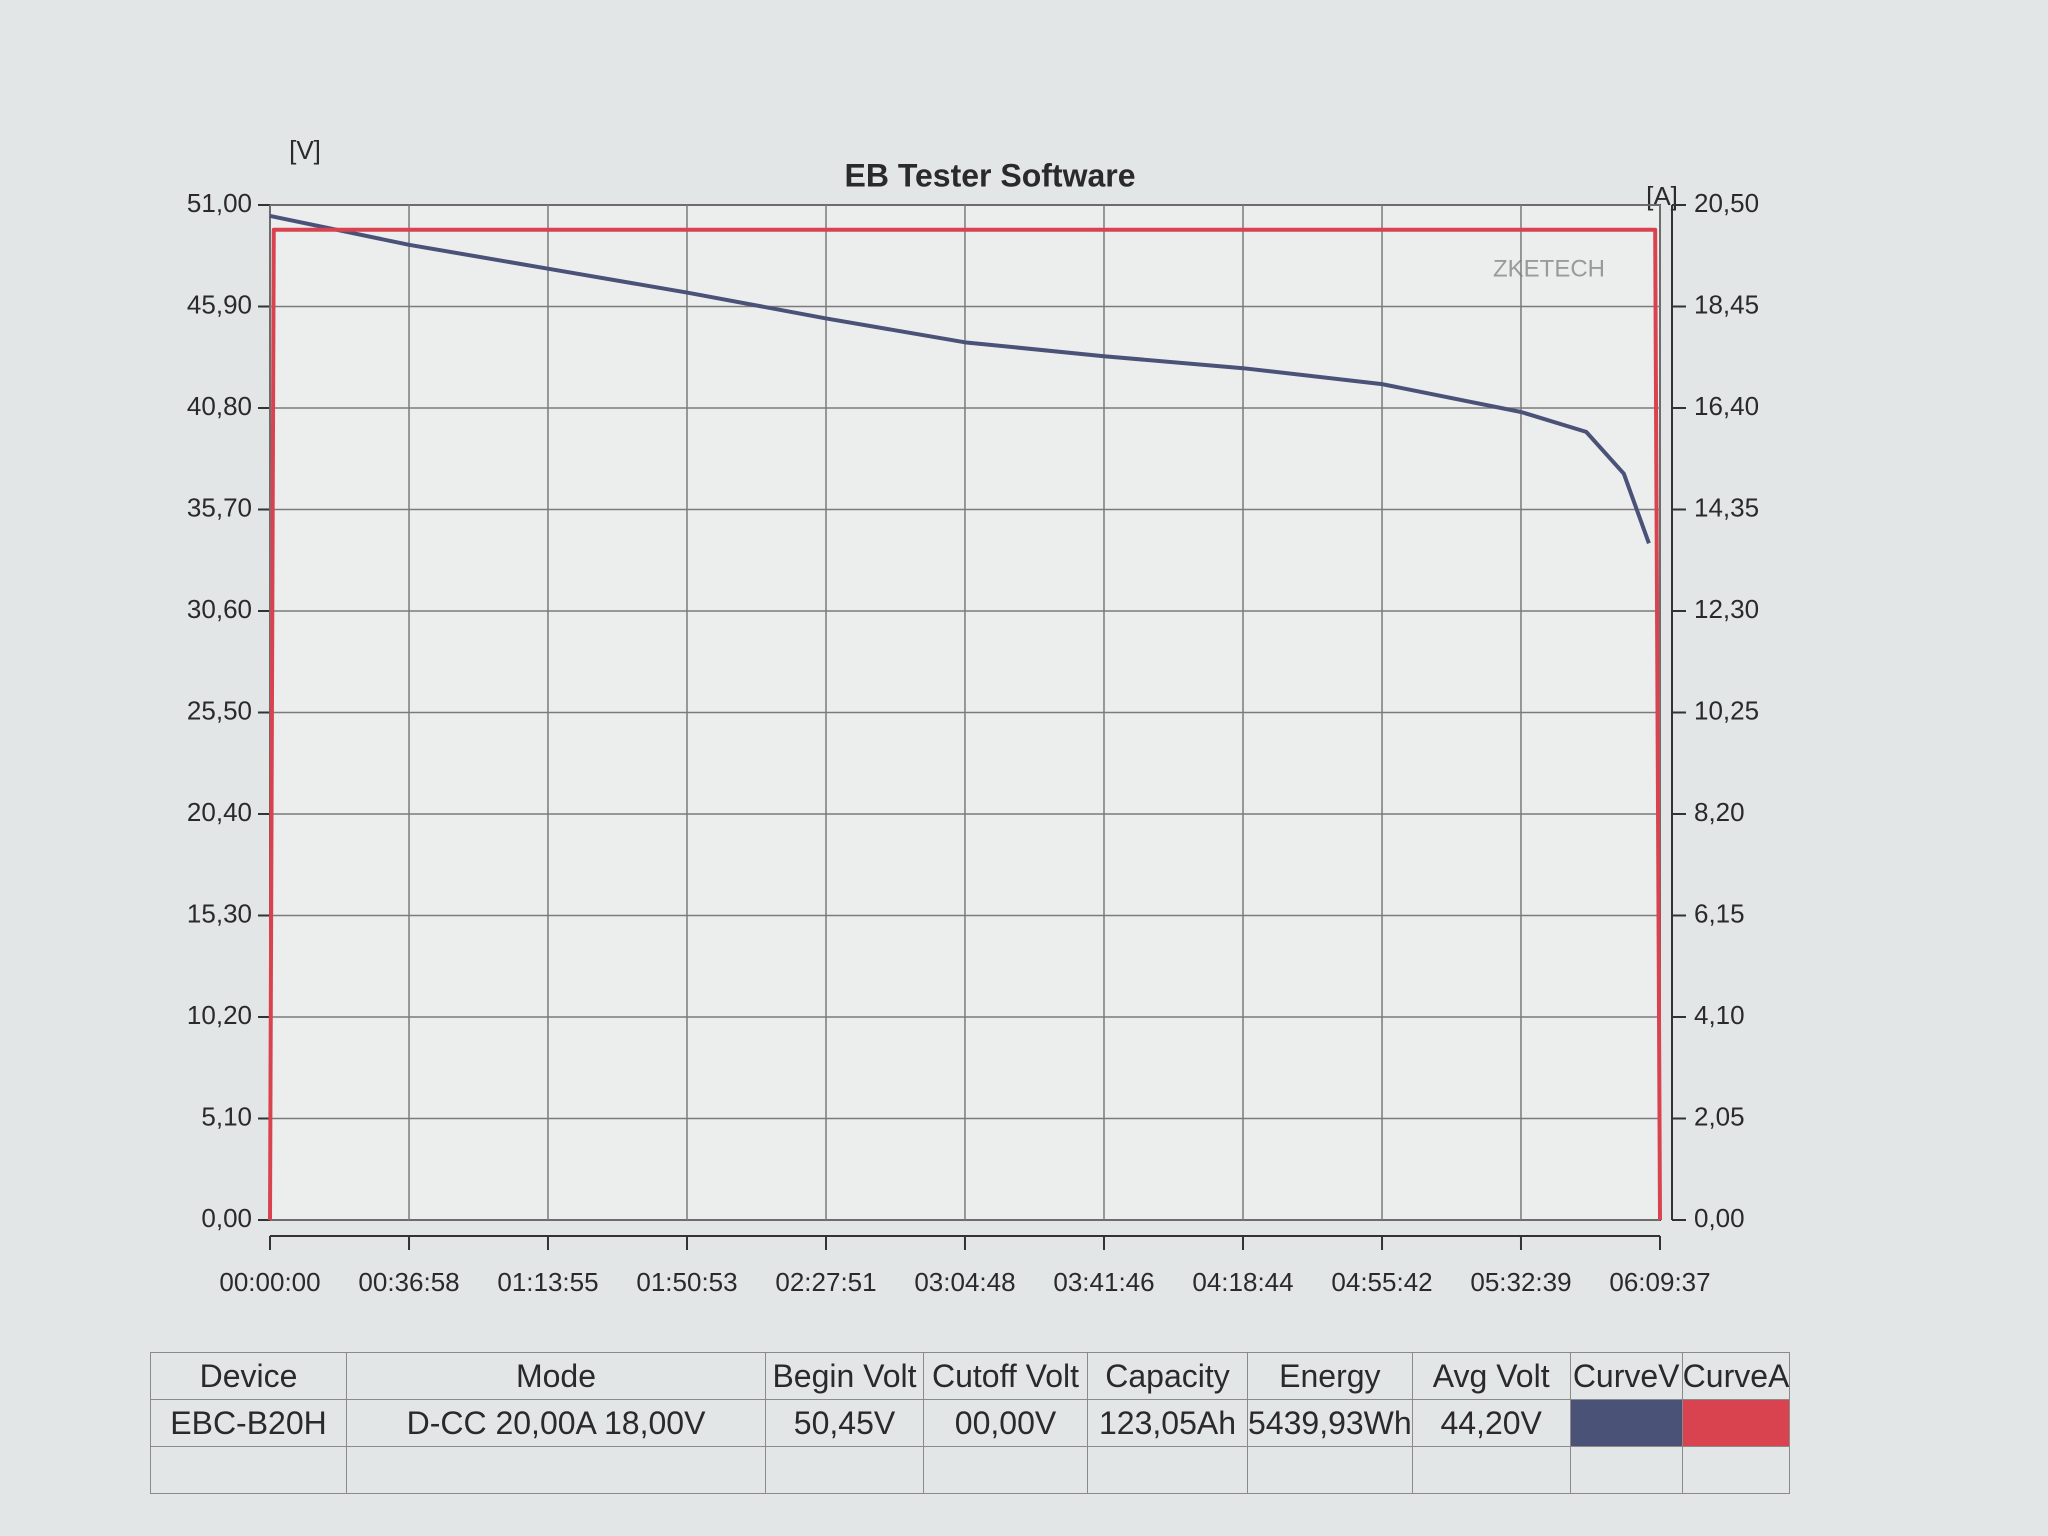 The image size is (2048, 1536). I want to click on data-cell: EBC-B20H, so click(248, 1423).